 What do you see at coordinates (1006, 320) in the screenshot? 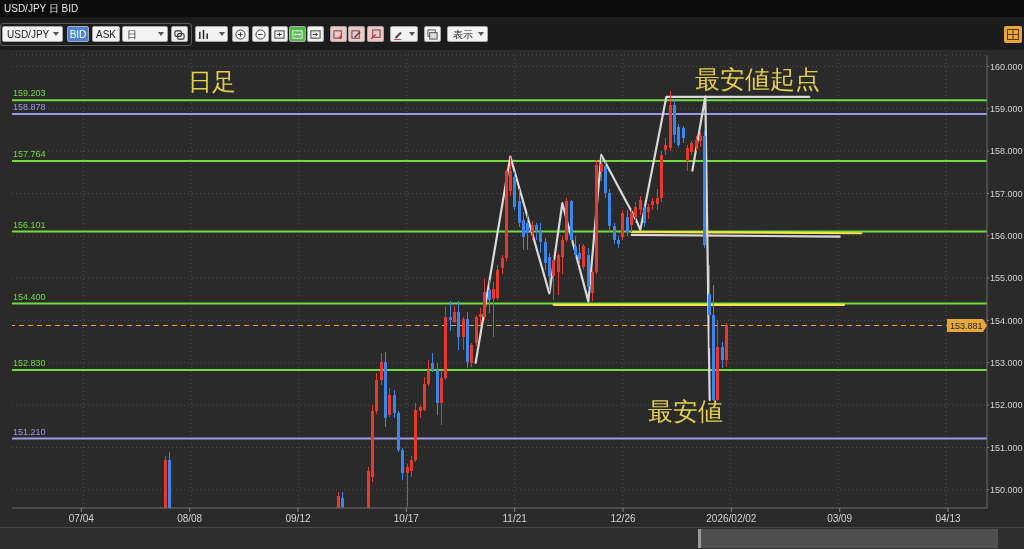
I see `y-tick-label: 154.000` at bounding box center [1006, 320].